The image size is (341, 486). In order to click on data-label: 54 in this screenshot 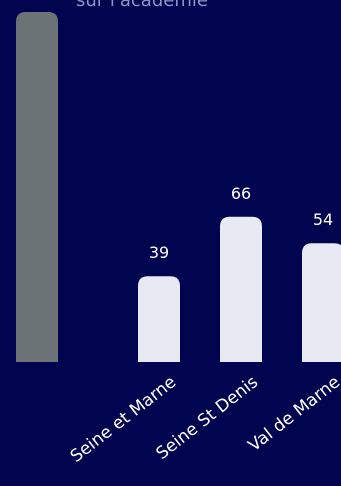, I will do `click(323, 219)`.